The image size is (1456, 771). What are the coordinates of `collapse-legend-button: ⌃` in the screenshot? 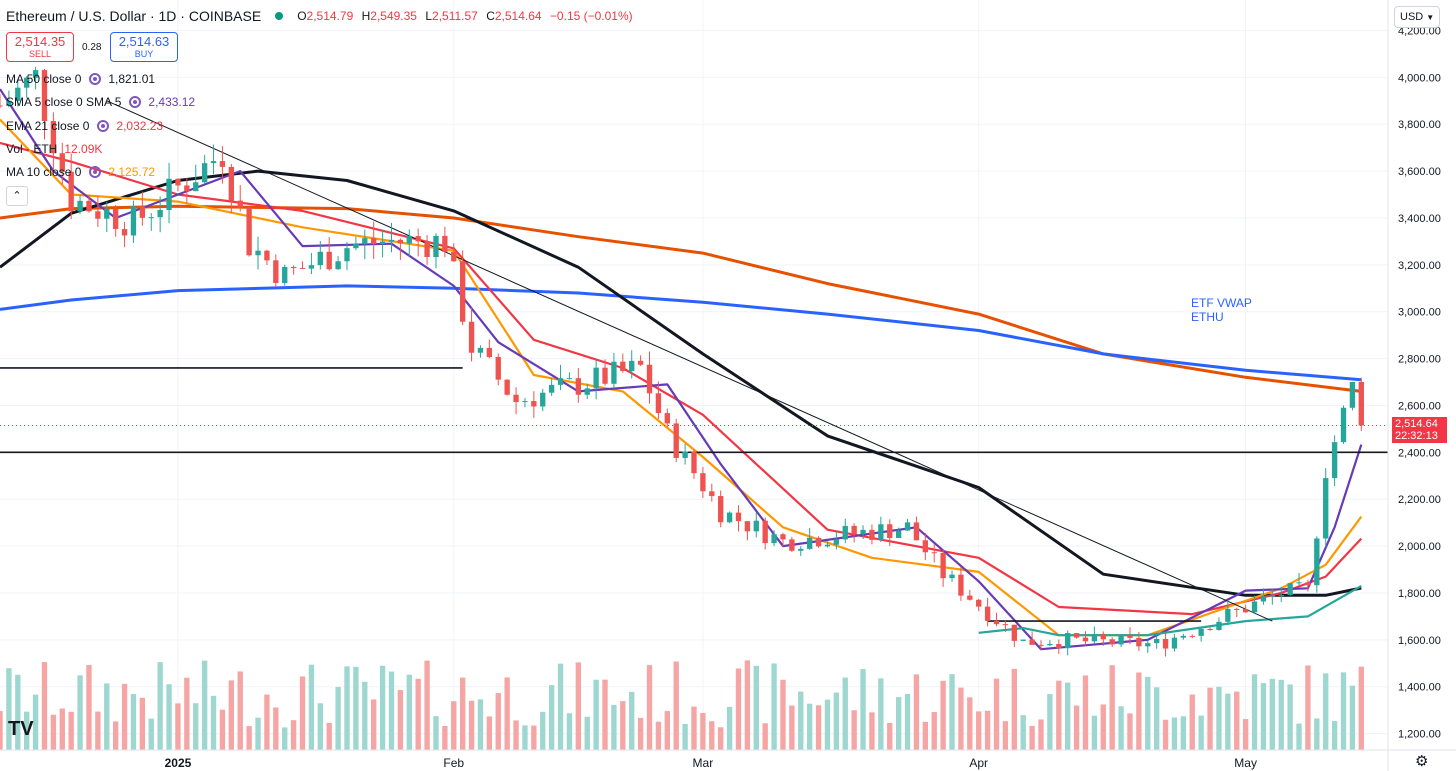 It's located at (17, 196).